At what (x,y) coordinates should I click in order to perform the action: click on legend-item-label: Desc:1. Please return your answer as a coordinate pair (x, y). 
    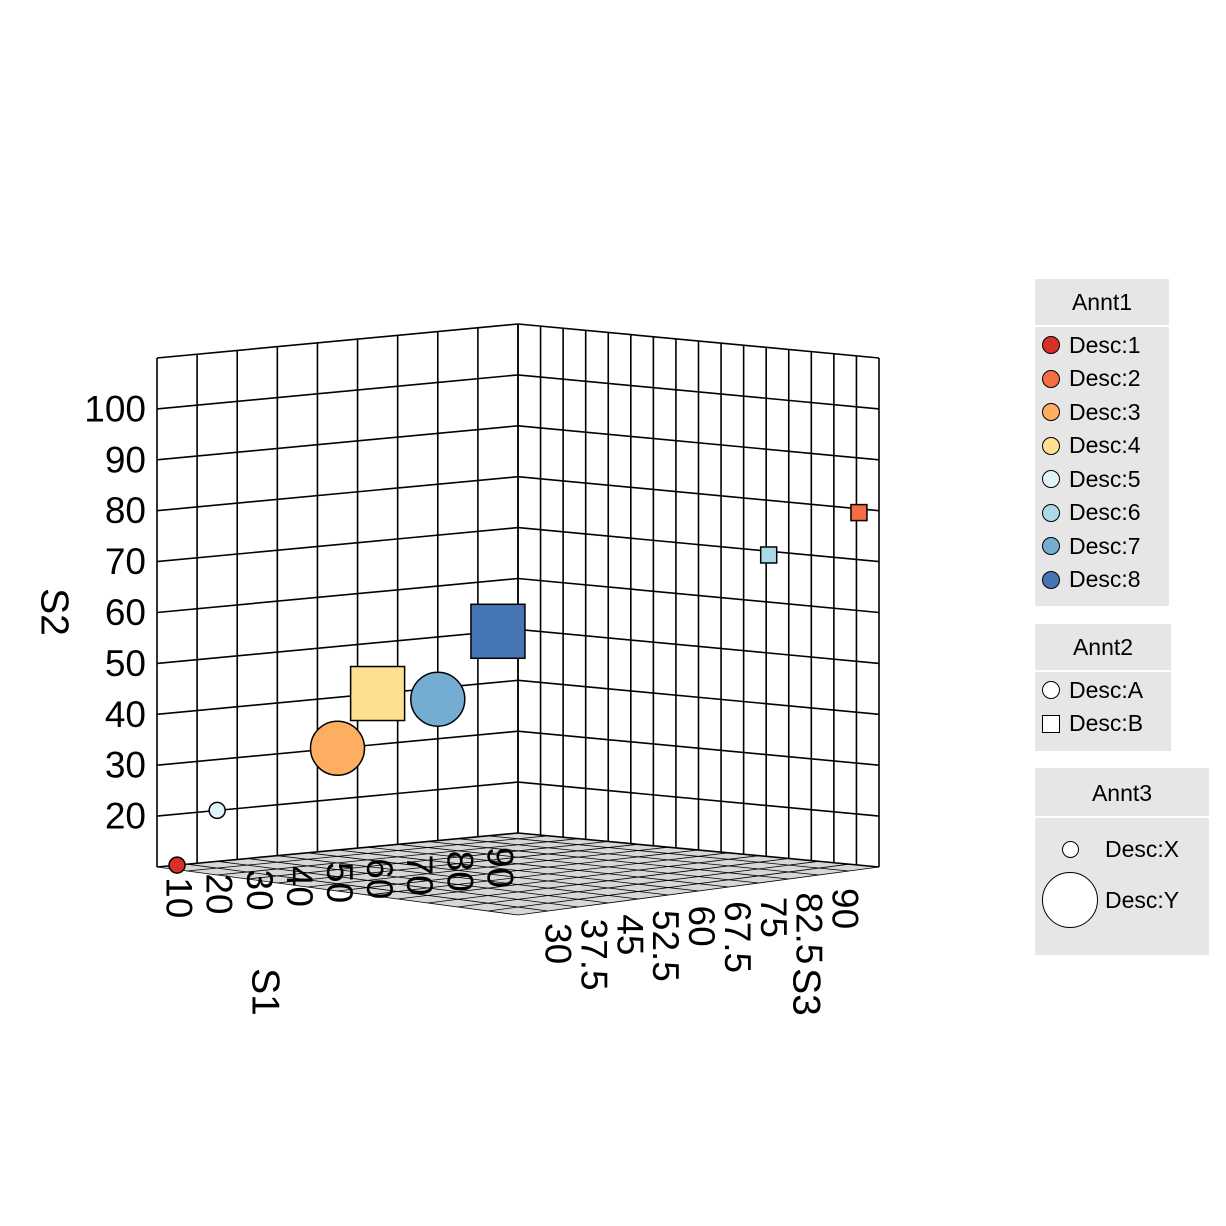
    Looking at the image, I should click on (1105, 344).